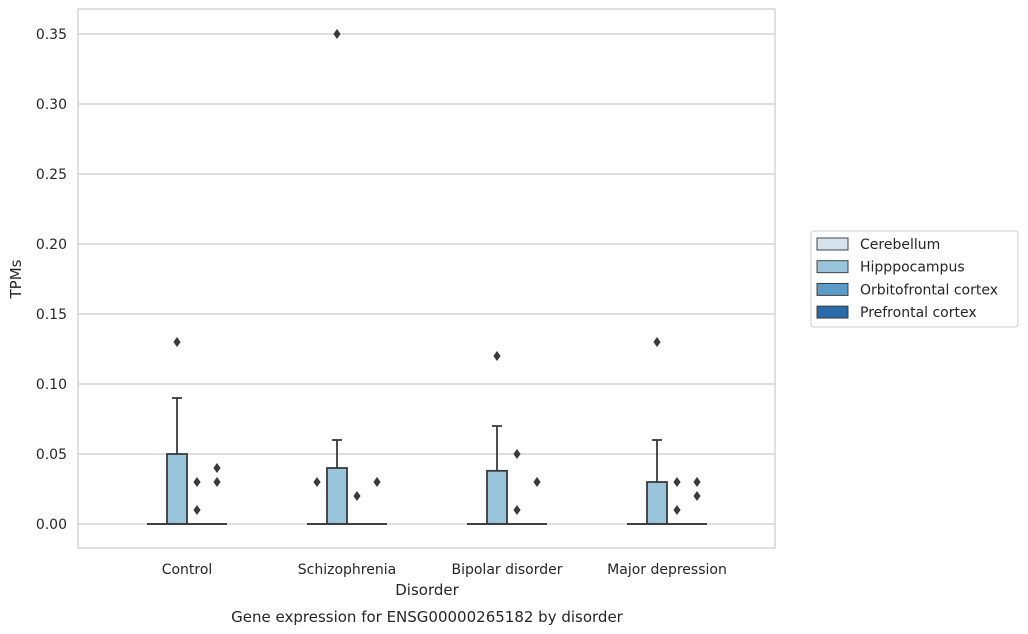 This screenshot has width=1028, height=634. Describe the element at coordinates (51, 280) in the screenshot. I see `y-tick-labels: 0.00 0.05 0.10 0.15 0.20 0.25 0.30 0.35` at that location.